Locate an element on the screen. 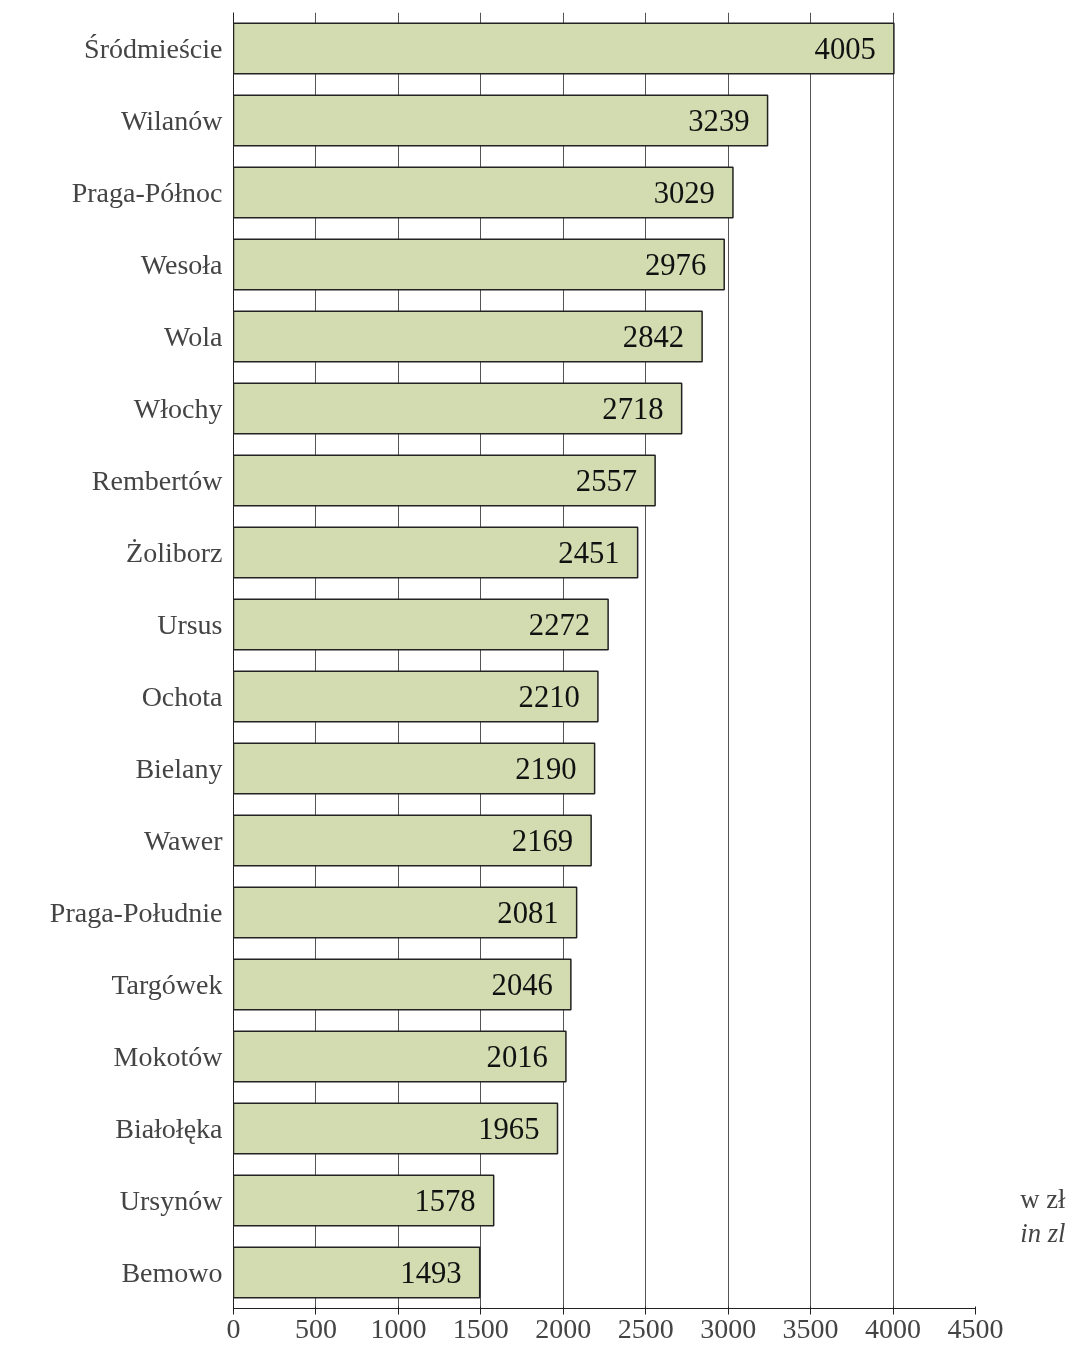 This screenshot has height=1368, width=1068. data-label: 2046 is located at coordinates (522, 985).